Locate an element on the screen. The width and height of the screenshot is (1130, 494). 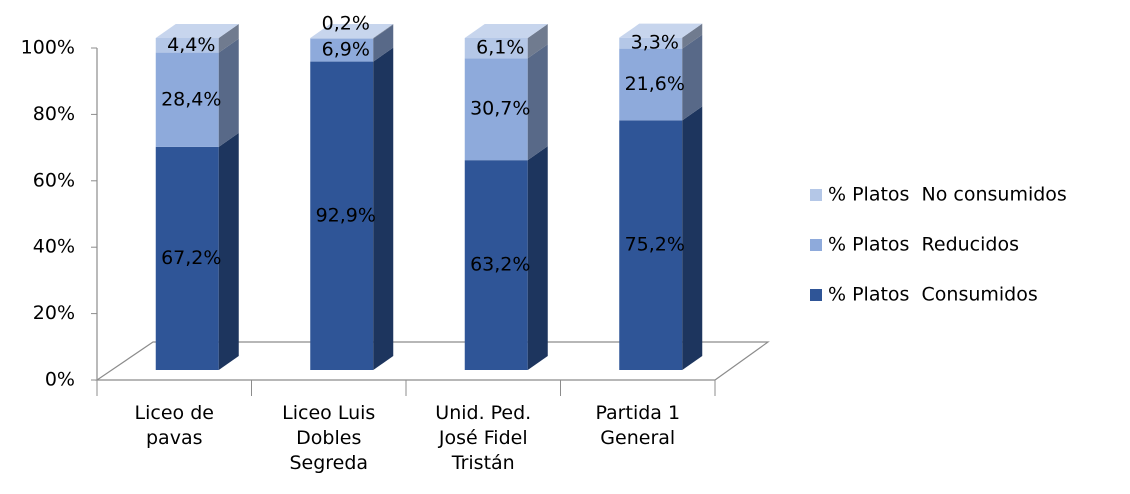
legend-label: % Platos No consumidos is located at coordinates (947, 195).